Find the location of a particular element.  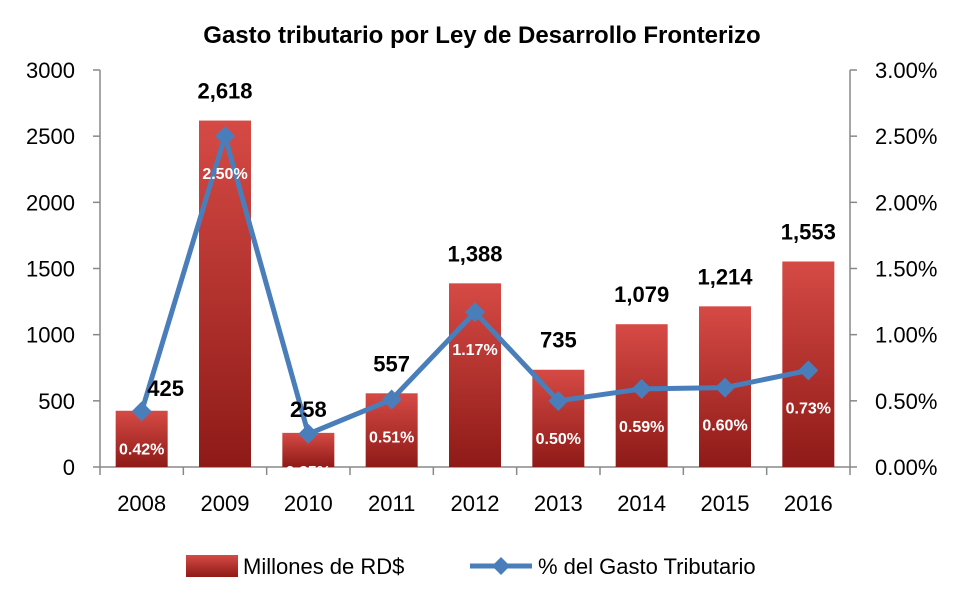

x-tick-label: 2012 is located at coordinates (475, 503).